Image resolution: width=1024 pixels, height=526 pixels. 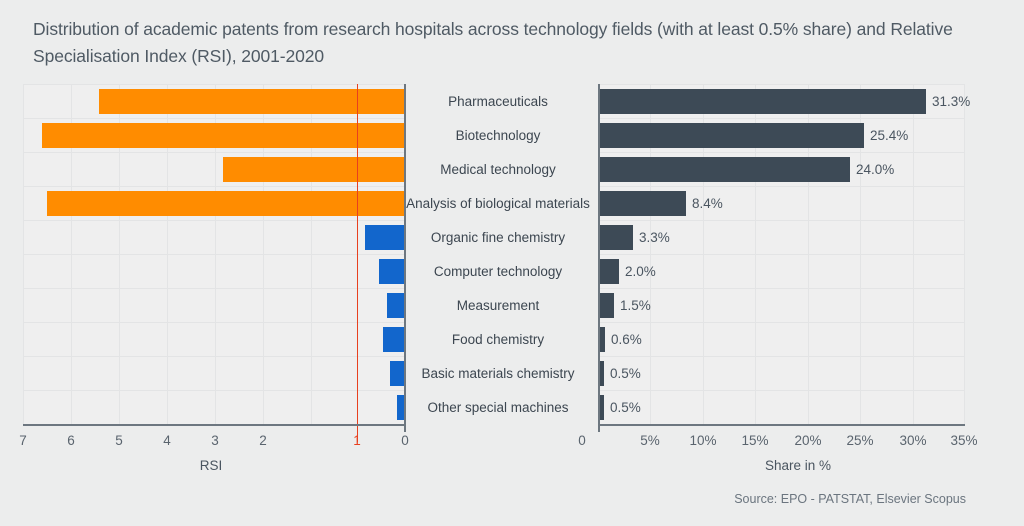 What do you see at coordinates (394, 339) in the screenshot?
I see `rsi-bar-food-chemistry` at bounding box center [394, 339].